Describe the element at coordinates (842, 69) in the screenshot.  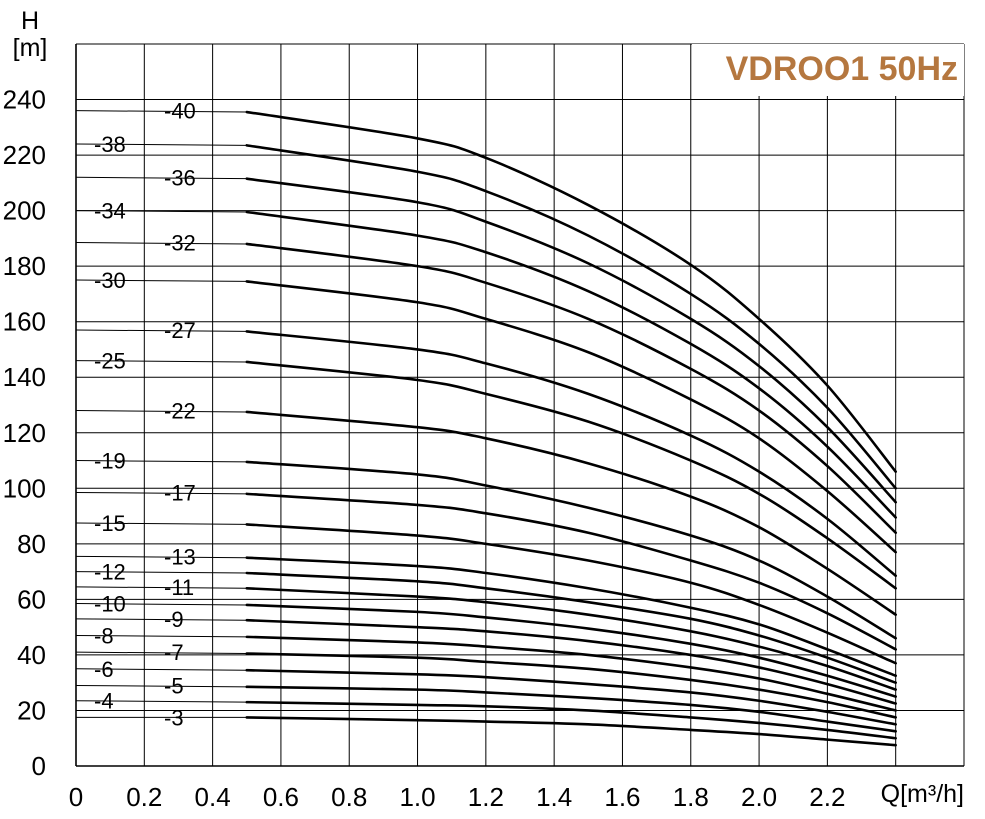
I see `chart-title: VDROO1 50Hz` at that location.